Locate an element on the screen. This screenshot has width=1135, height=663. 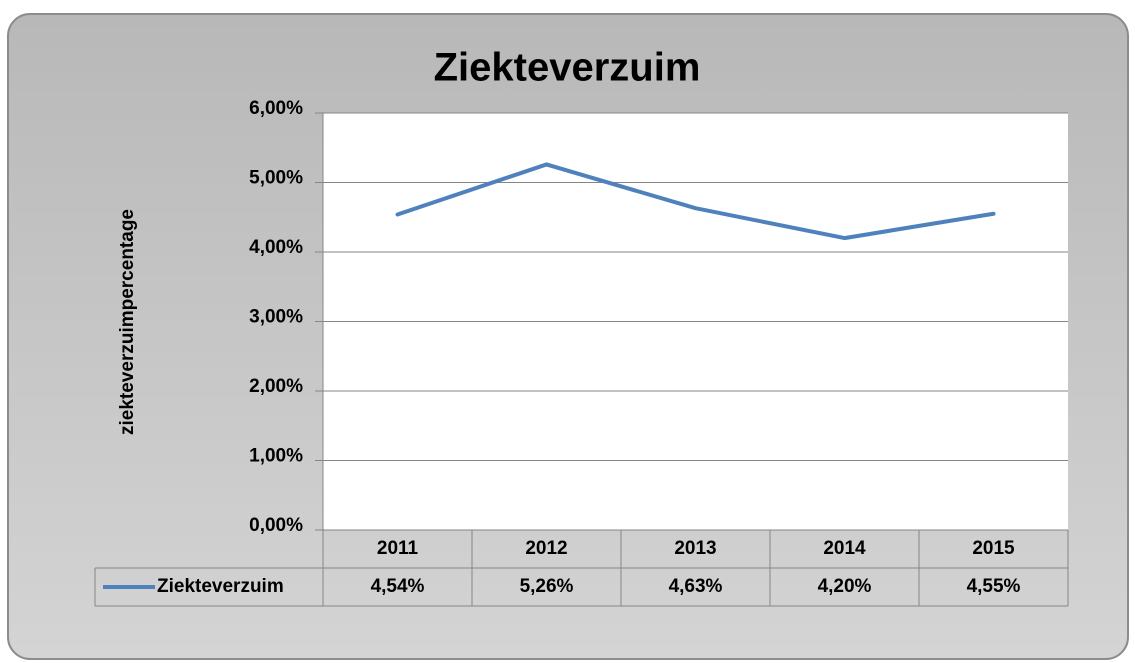
y-tick-label: 6,00% is located at coordinates (276, 108).